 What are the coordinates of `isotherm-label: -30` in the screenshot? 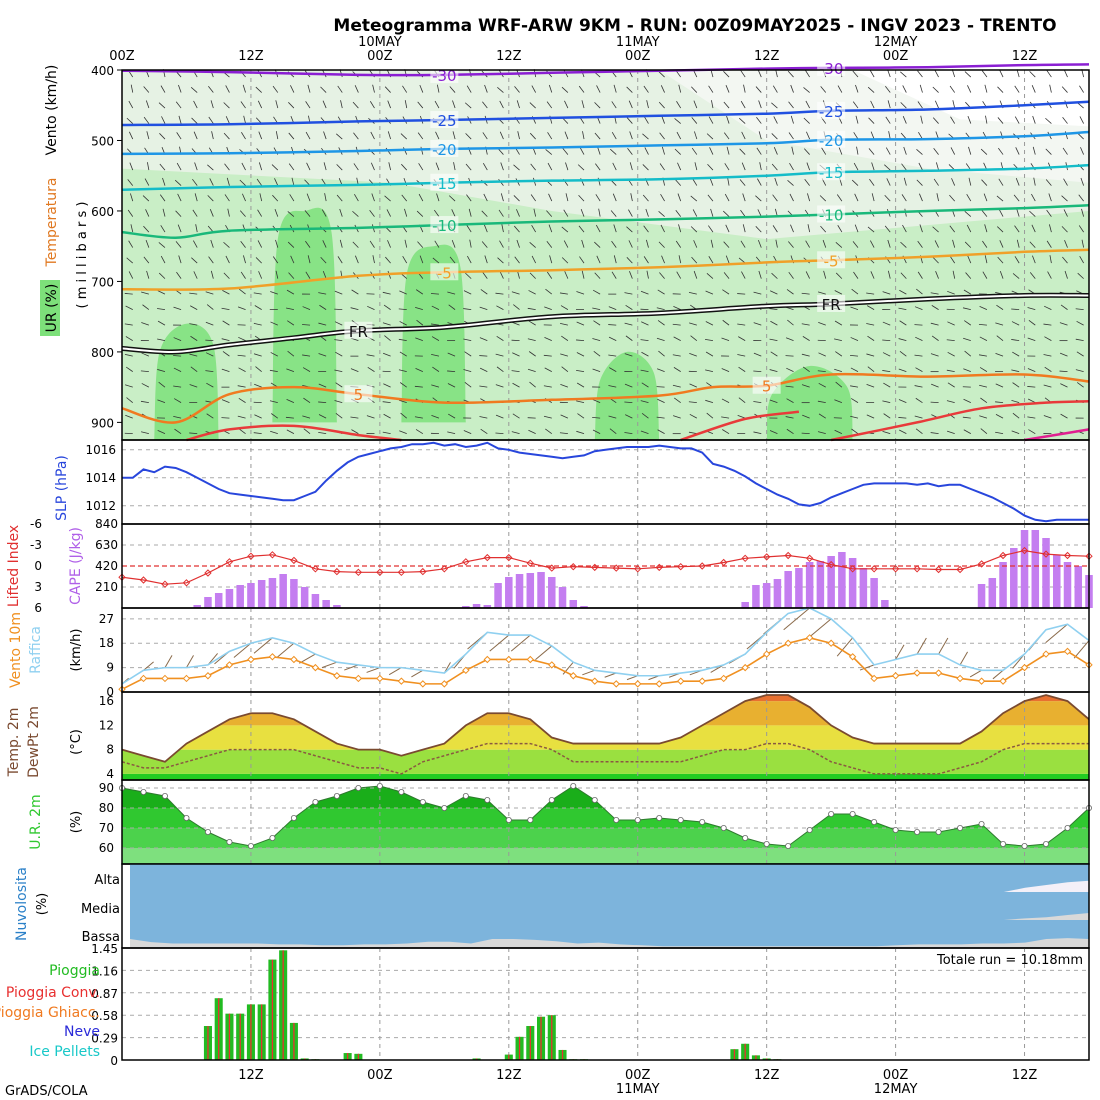 It's located at (831, 69).